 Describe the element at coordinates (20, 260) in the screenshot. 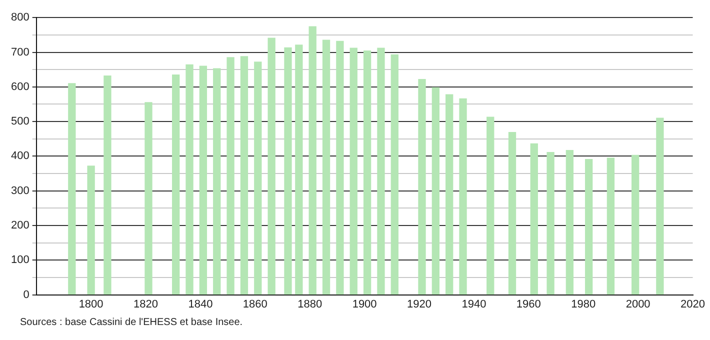

I see `y-tick-label: 100` at that location.